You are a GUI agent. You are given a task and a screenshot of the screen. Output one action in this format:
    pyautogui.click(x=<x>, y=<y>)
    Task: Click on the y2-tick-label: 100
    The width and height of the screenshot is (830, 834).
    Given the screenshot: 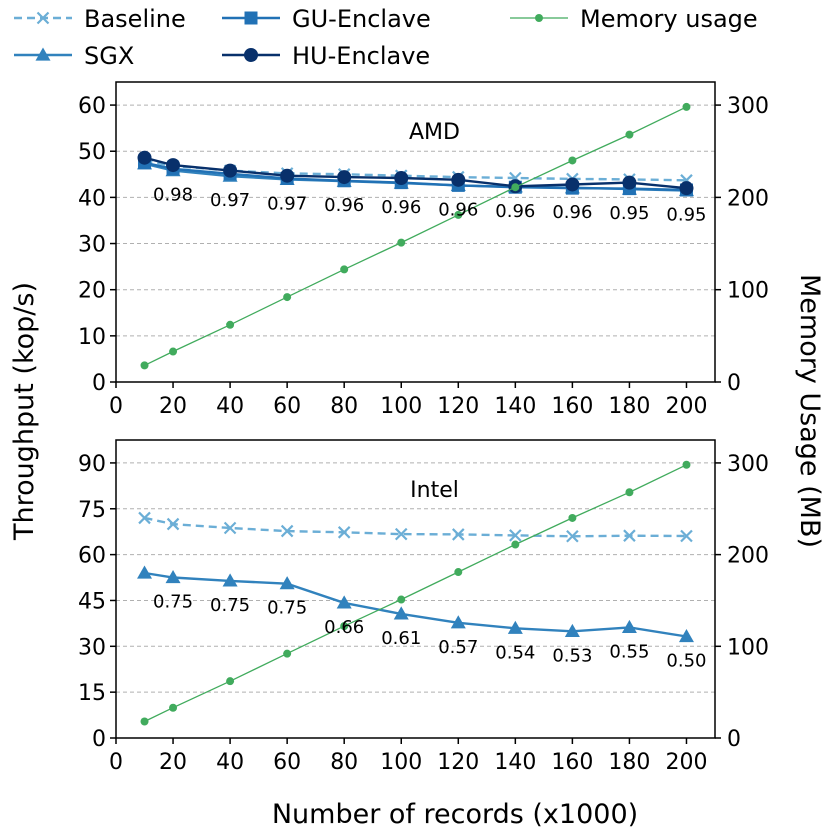 What is the action you would take?
    pyautogui.click(x=748, y=647)
    